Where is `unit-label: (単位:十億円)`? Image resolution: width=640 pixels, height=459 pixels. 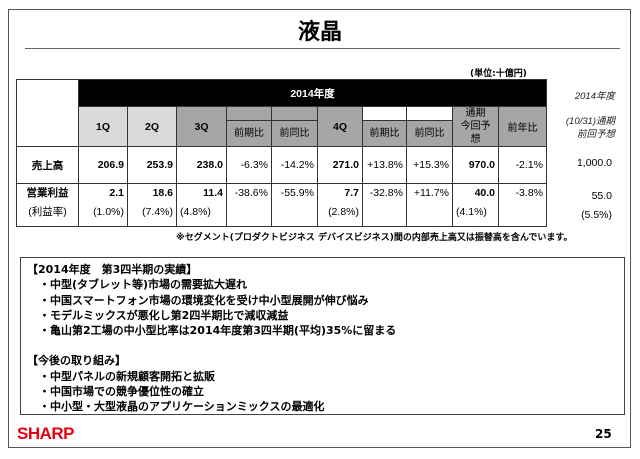 unit-label: (単位:十億円) is located at coordinates (498, 74).